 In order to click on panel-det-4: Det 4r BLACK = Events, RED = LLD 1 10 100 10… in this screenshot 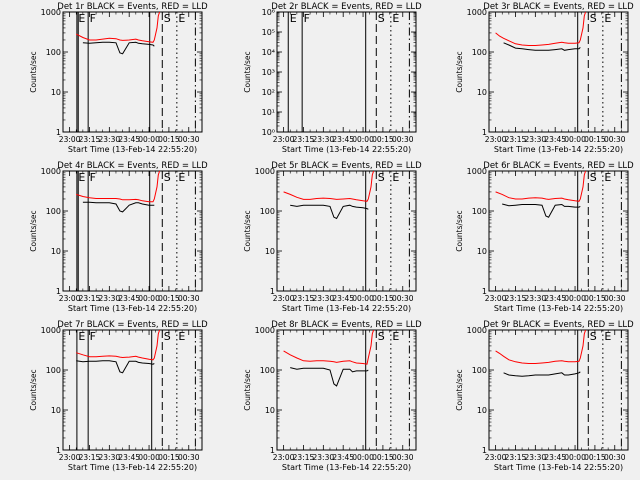, I will do `click(118, 237)`.